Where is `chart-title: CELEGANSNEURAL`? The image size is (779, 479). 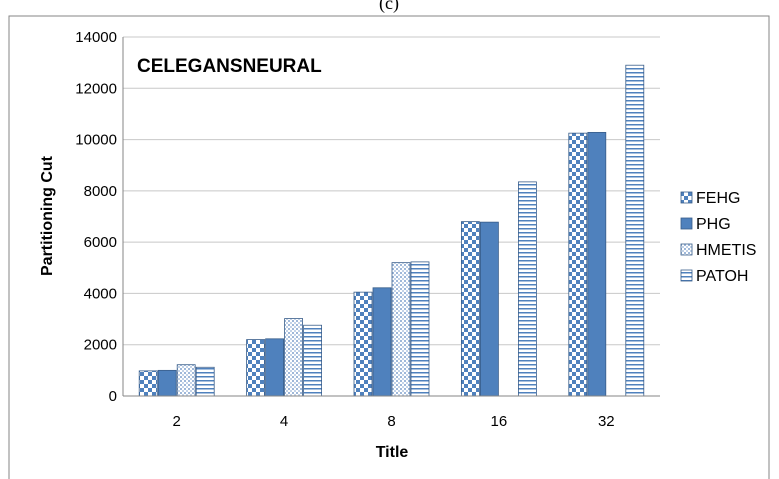
chart-title: CELEGANSNEURAL is located at coordinates (229, 66).